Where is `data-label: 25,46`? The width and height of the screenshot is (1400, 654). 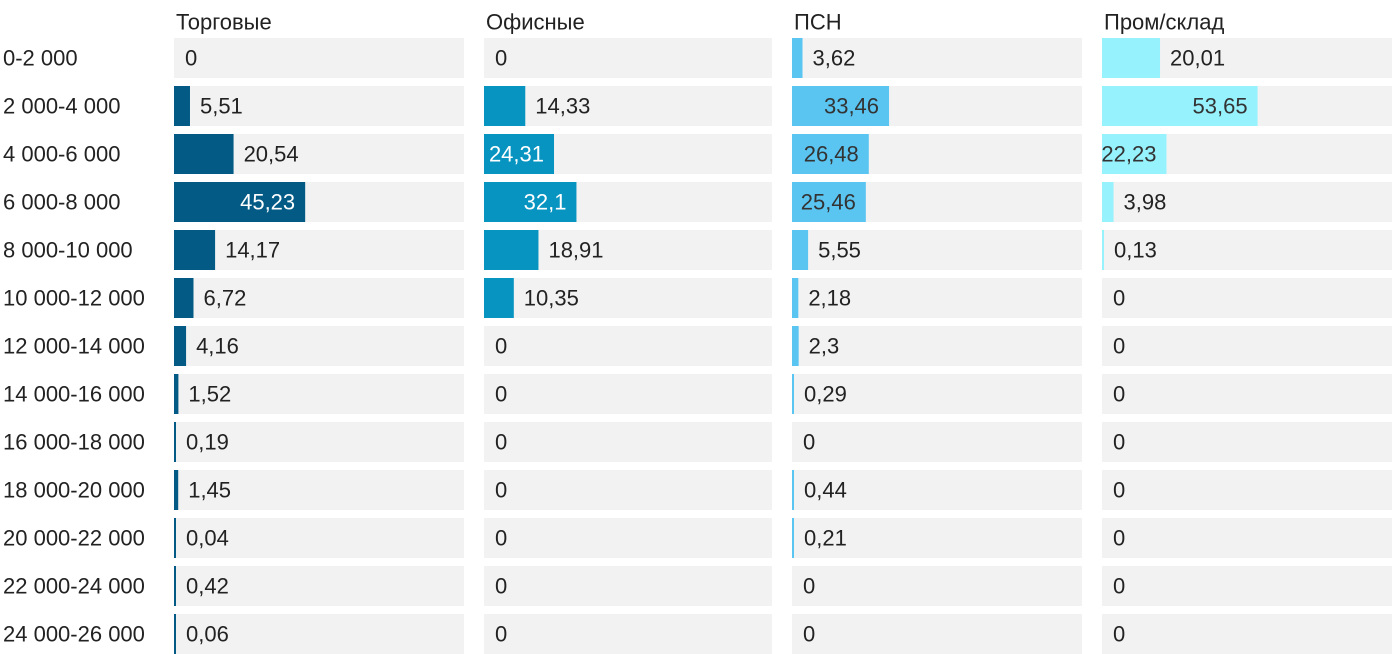 data-label: 25,46 is located at coordinates (828, 202).